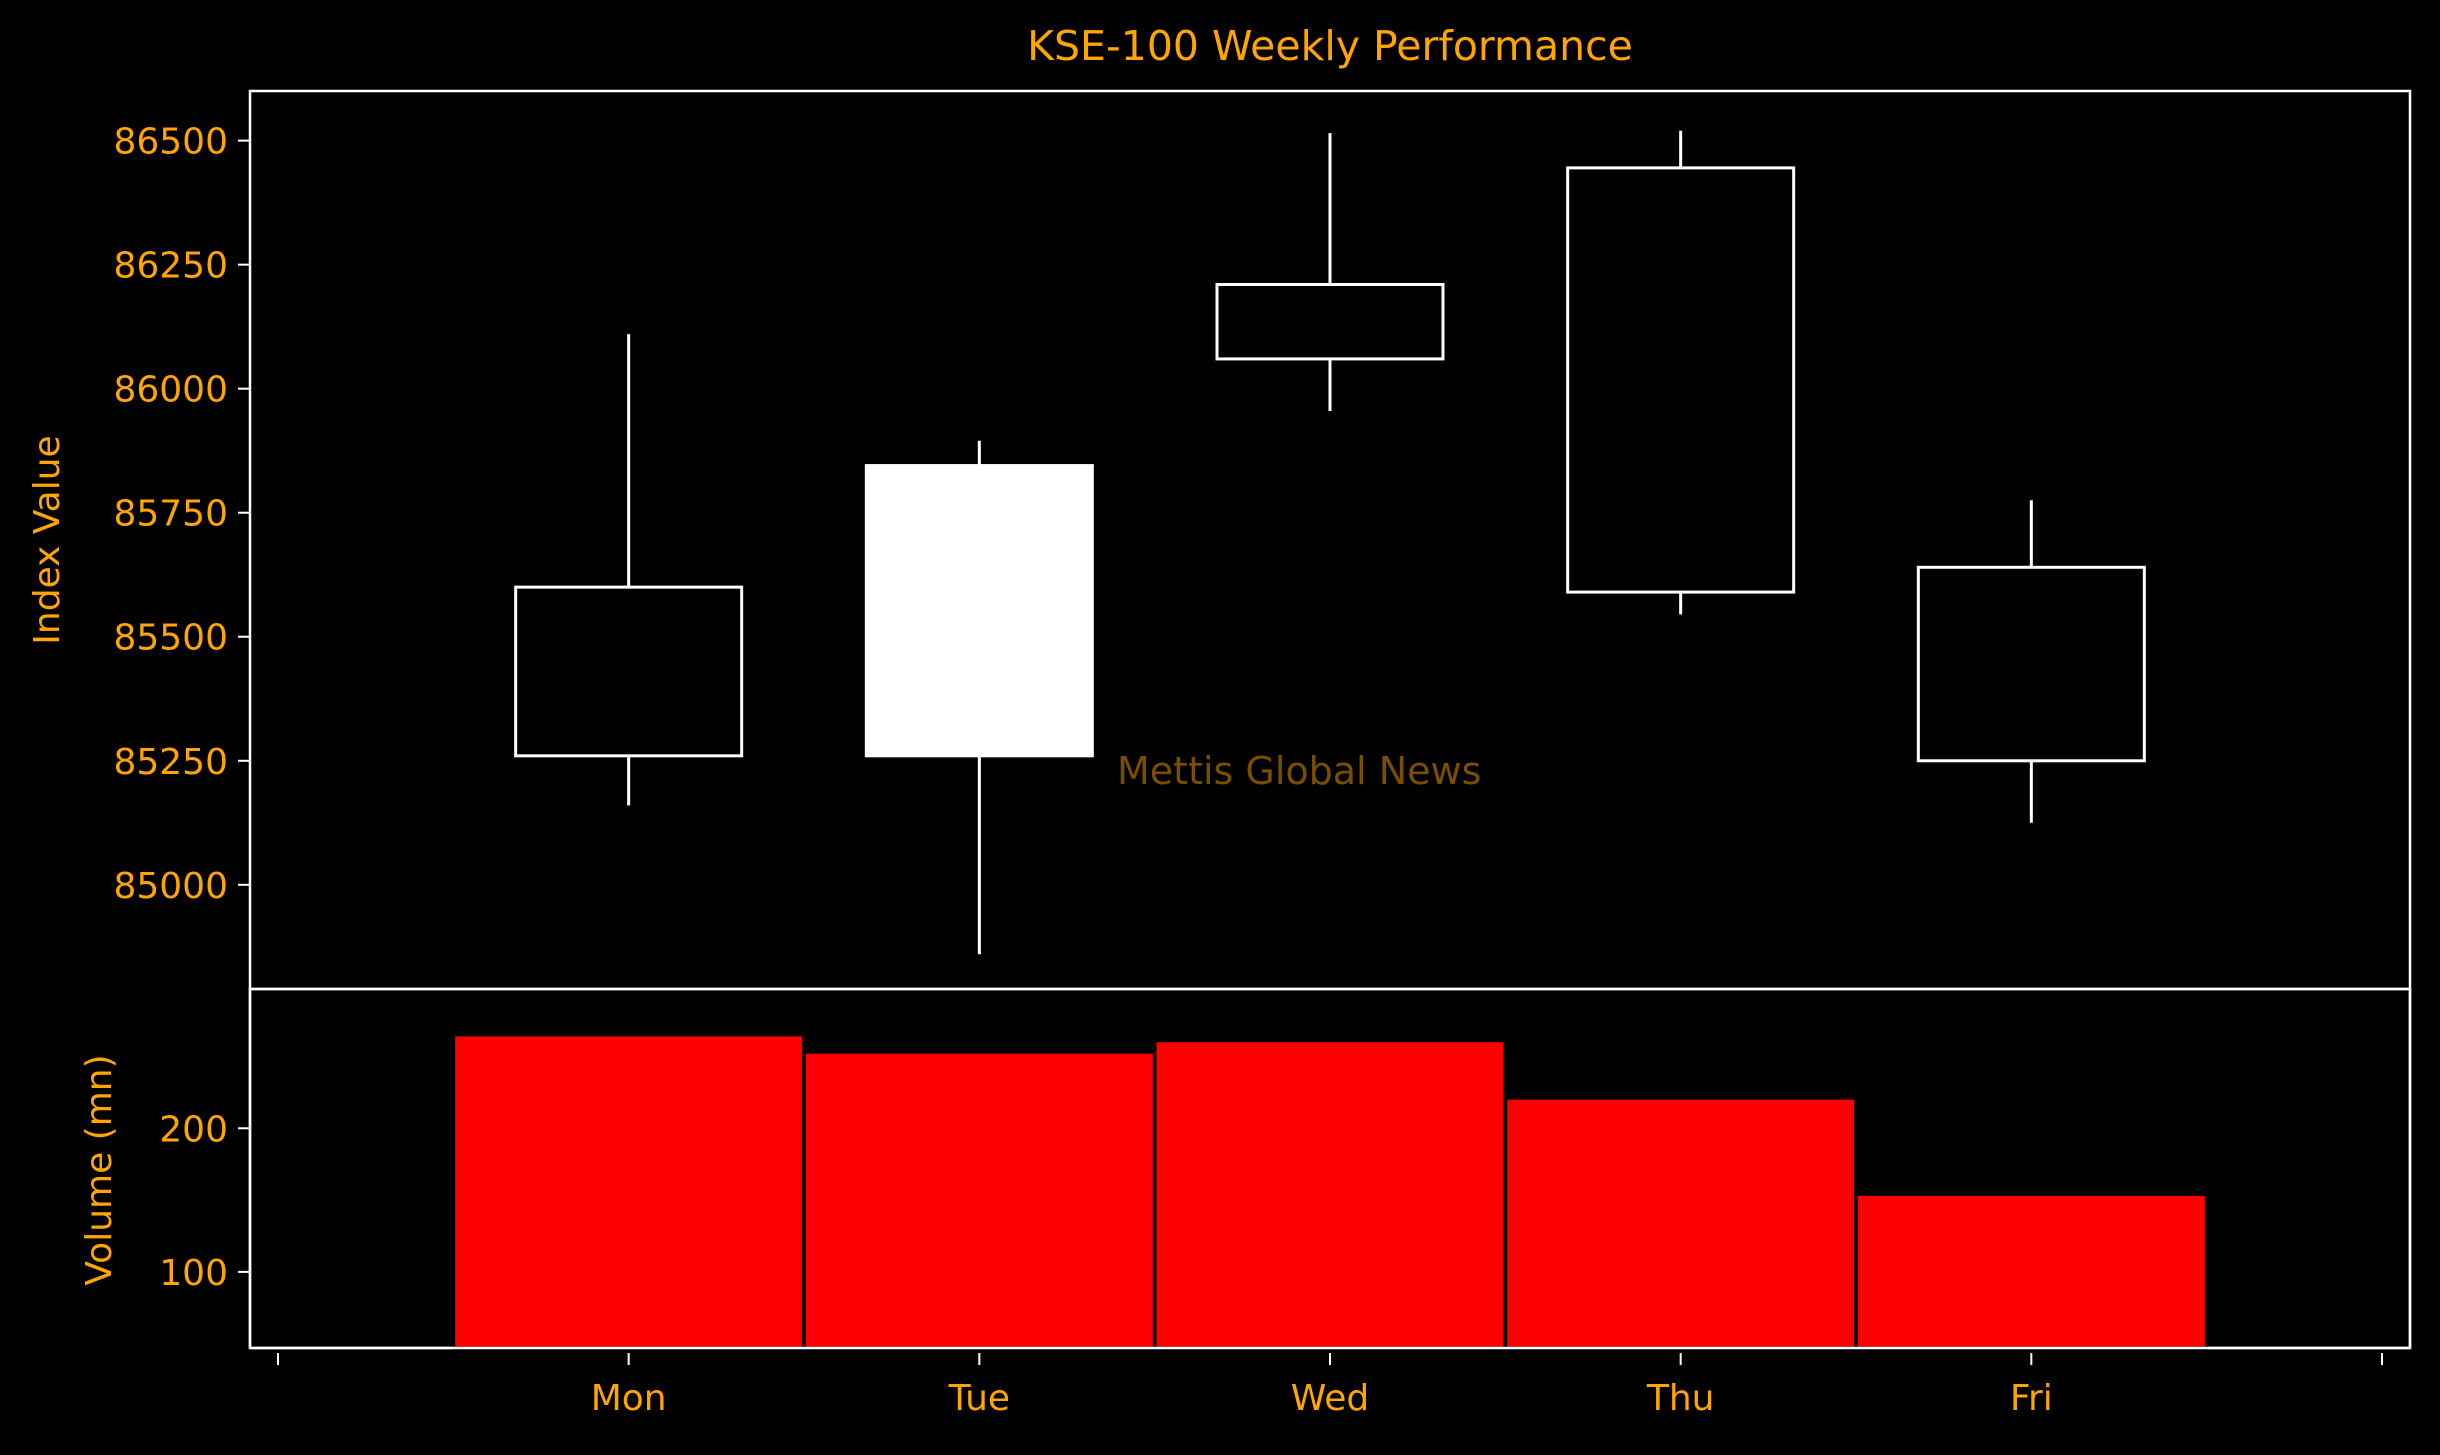 Image resolution: width=2440 pixels, height=1455 pixels. I want to click on x-tick-label-mon: Mon, so click(629, 1398).